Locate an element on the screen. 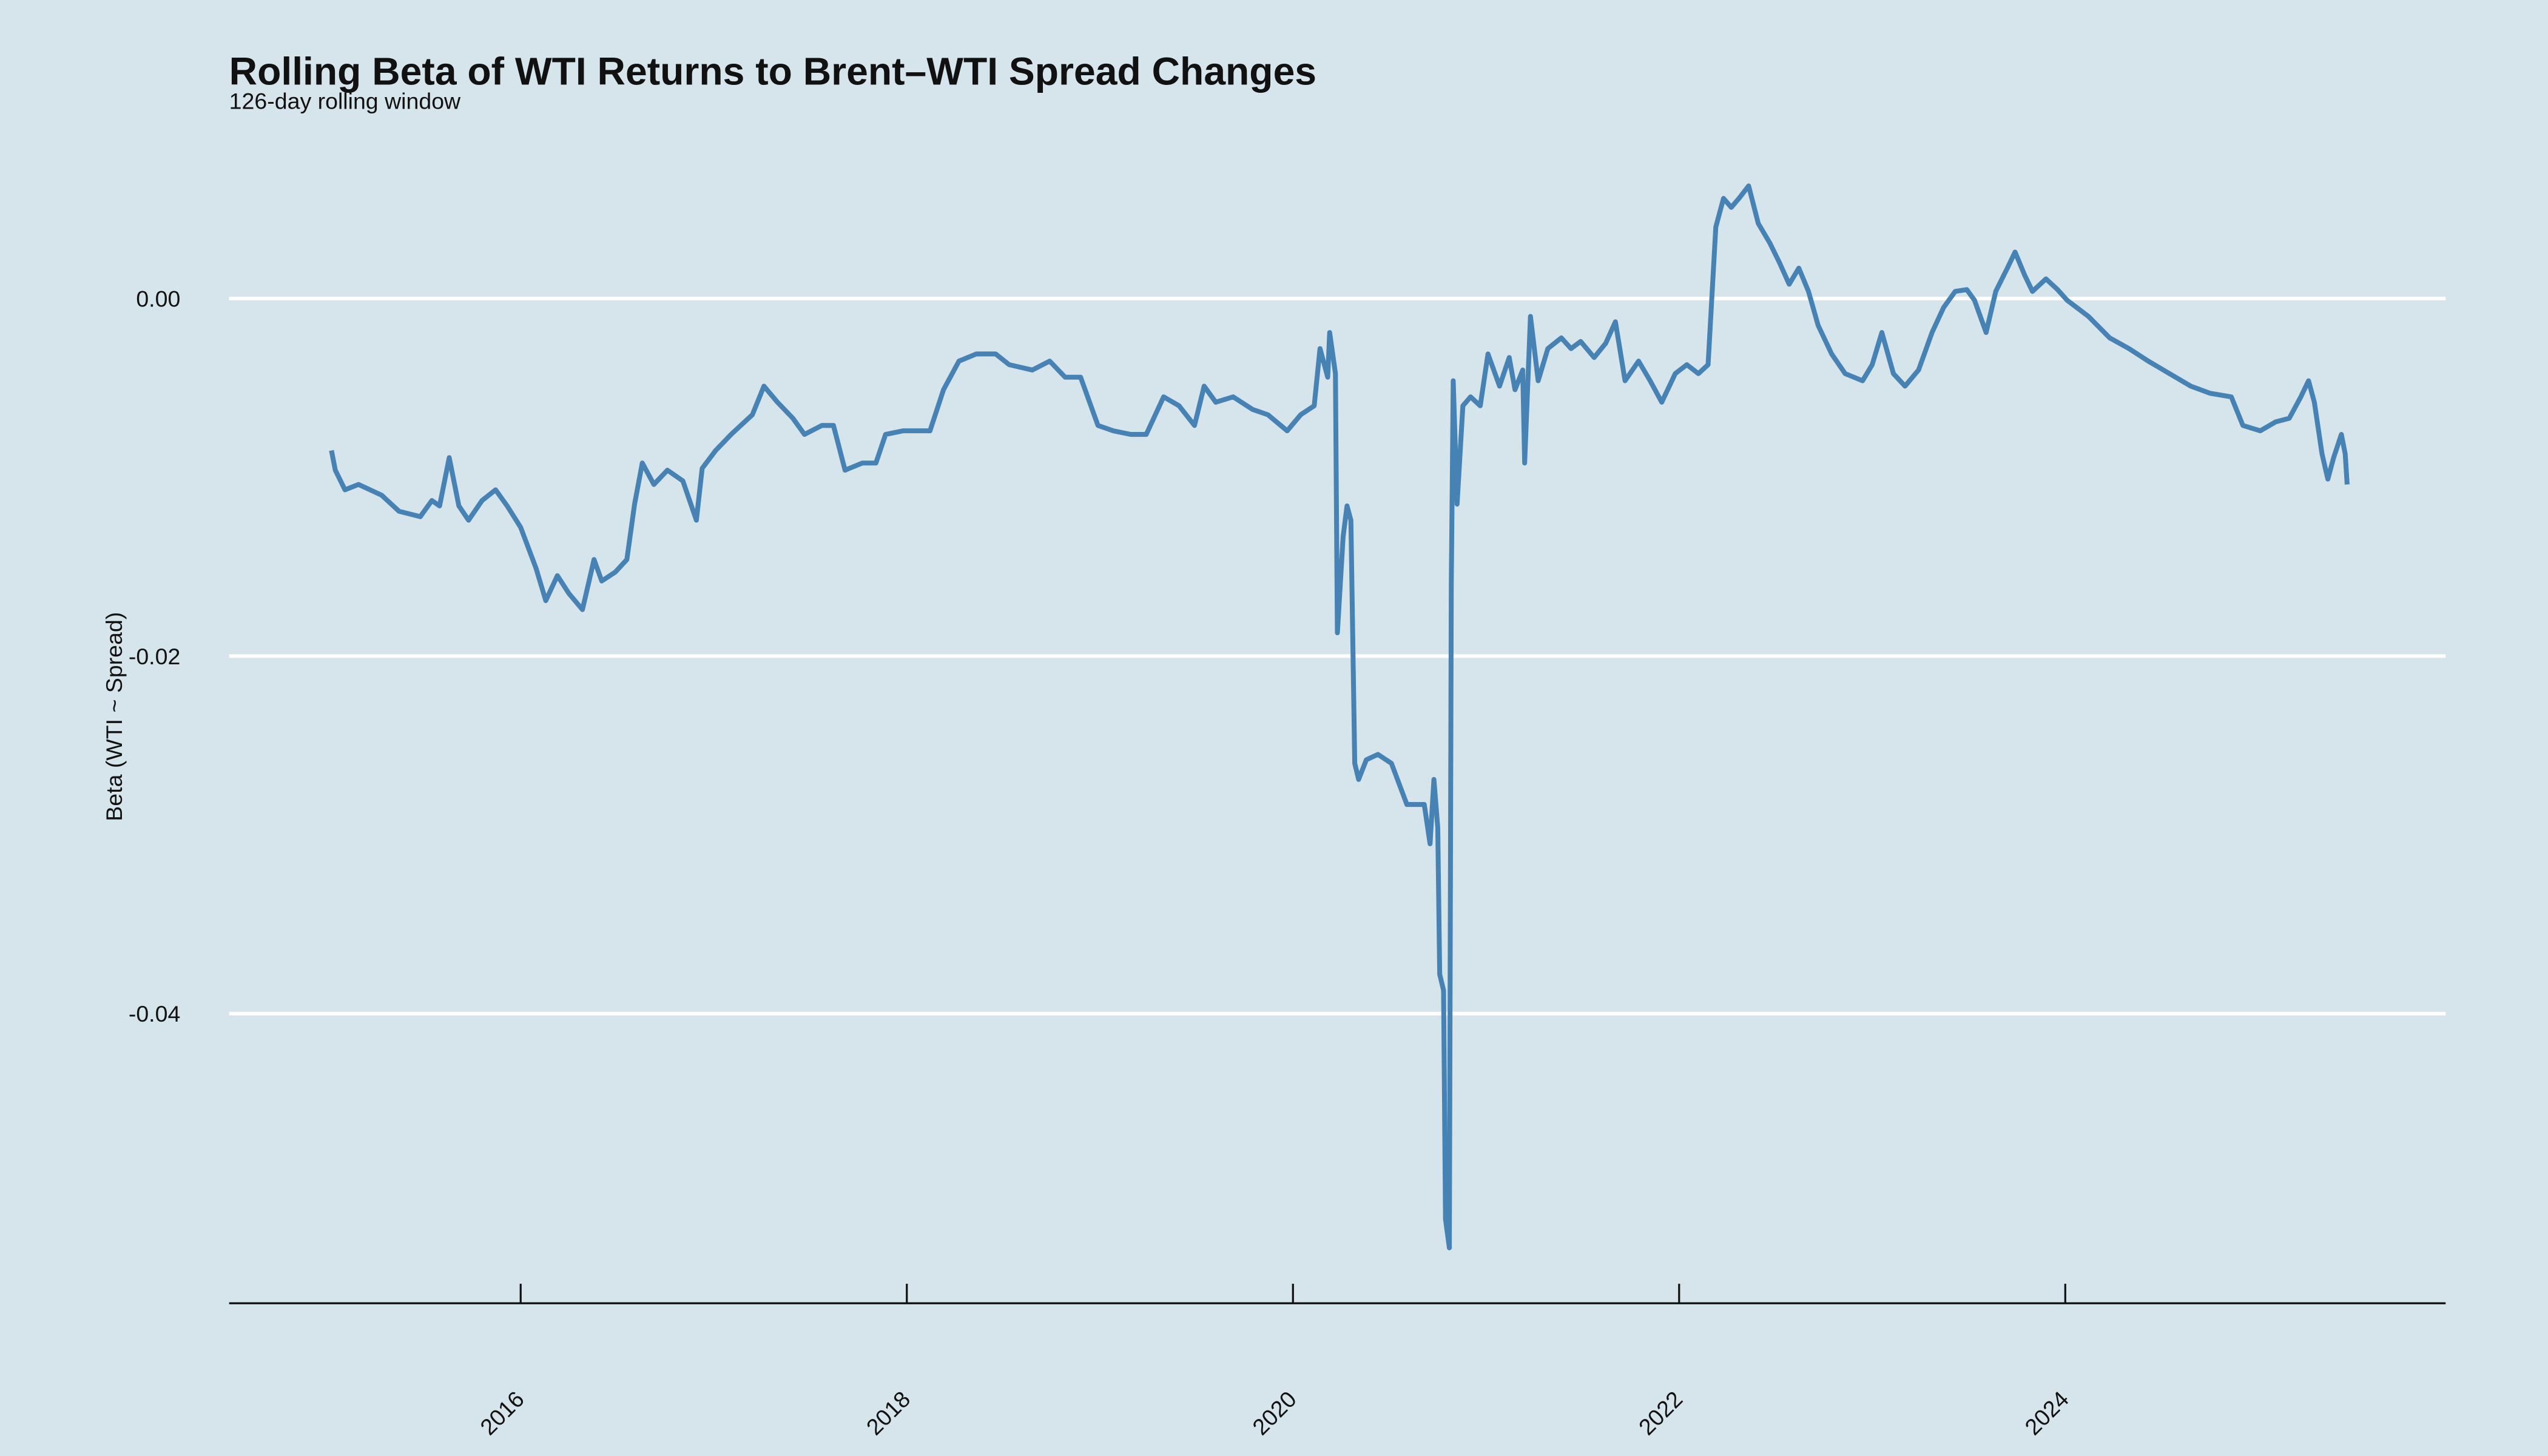 The image size is (2548, 1456). y-axis-label: Beta (WTI ~ Spread) is located at coordinates (114, 716).